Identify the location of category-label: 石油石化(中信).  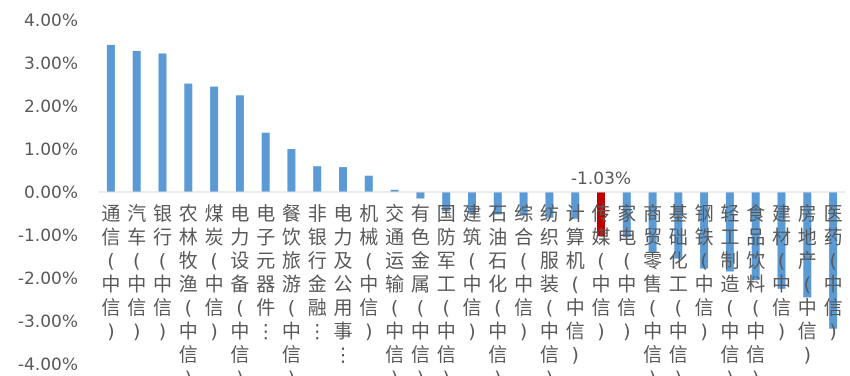
(497, 289).